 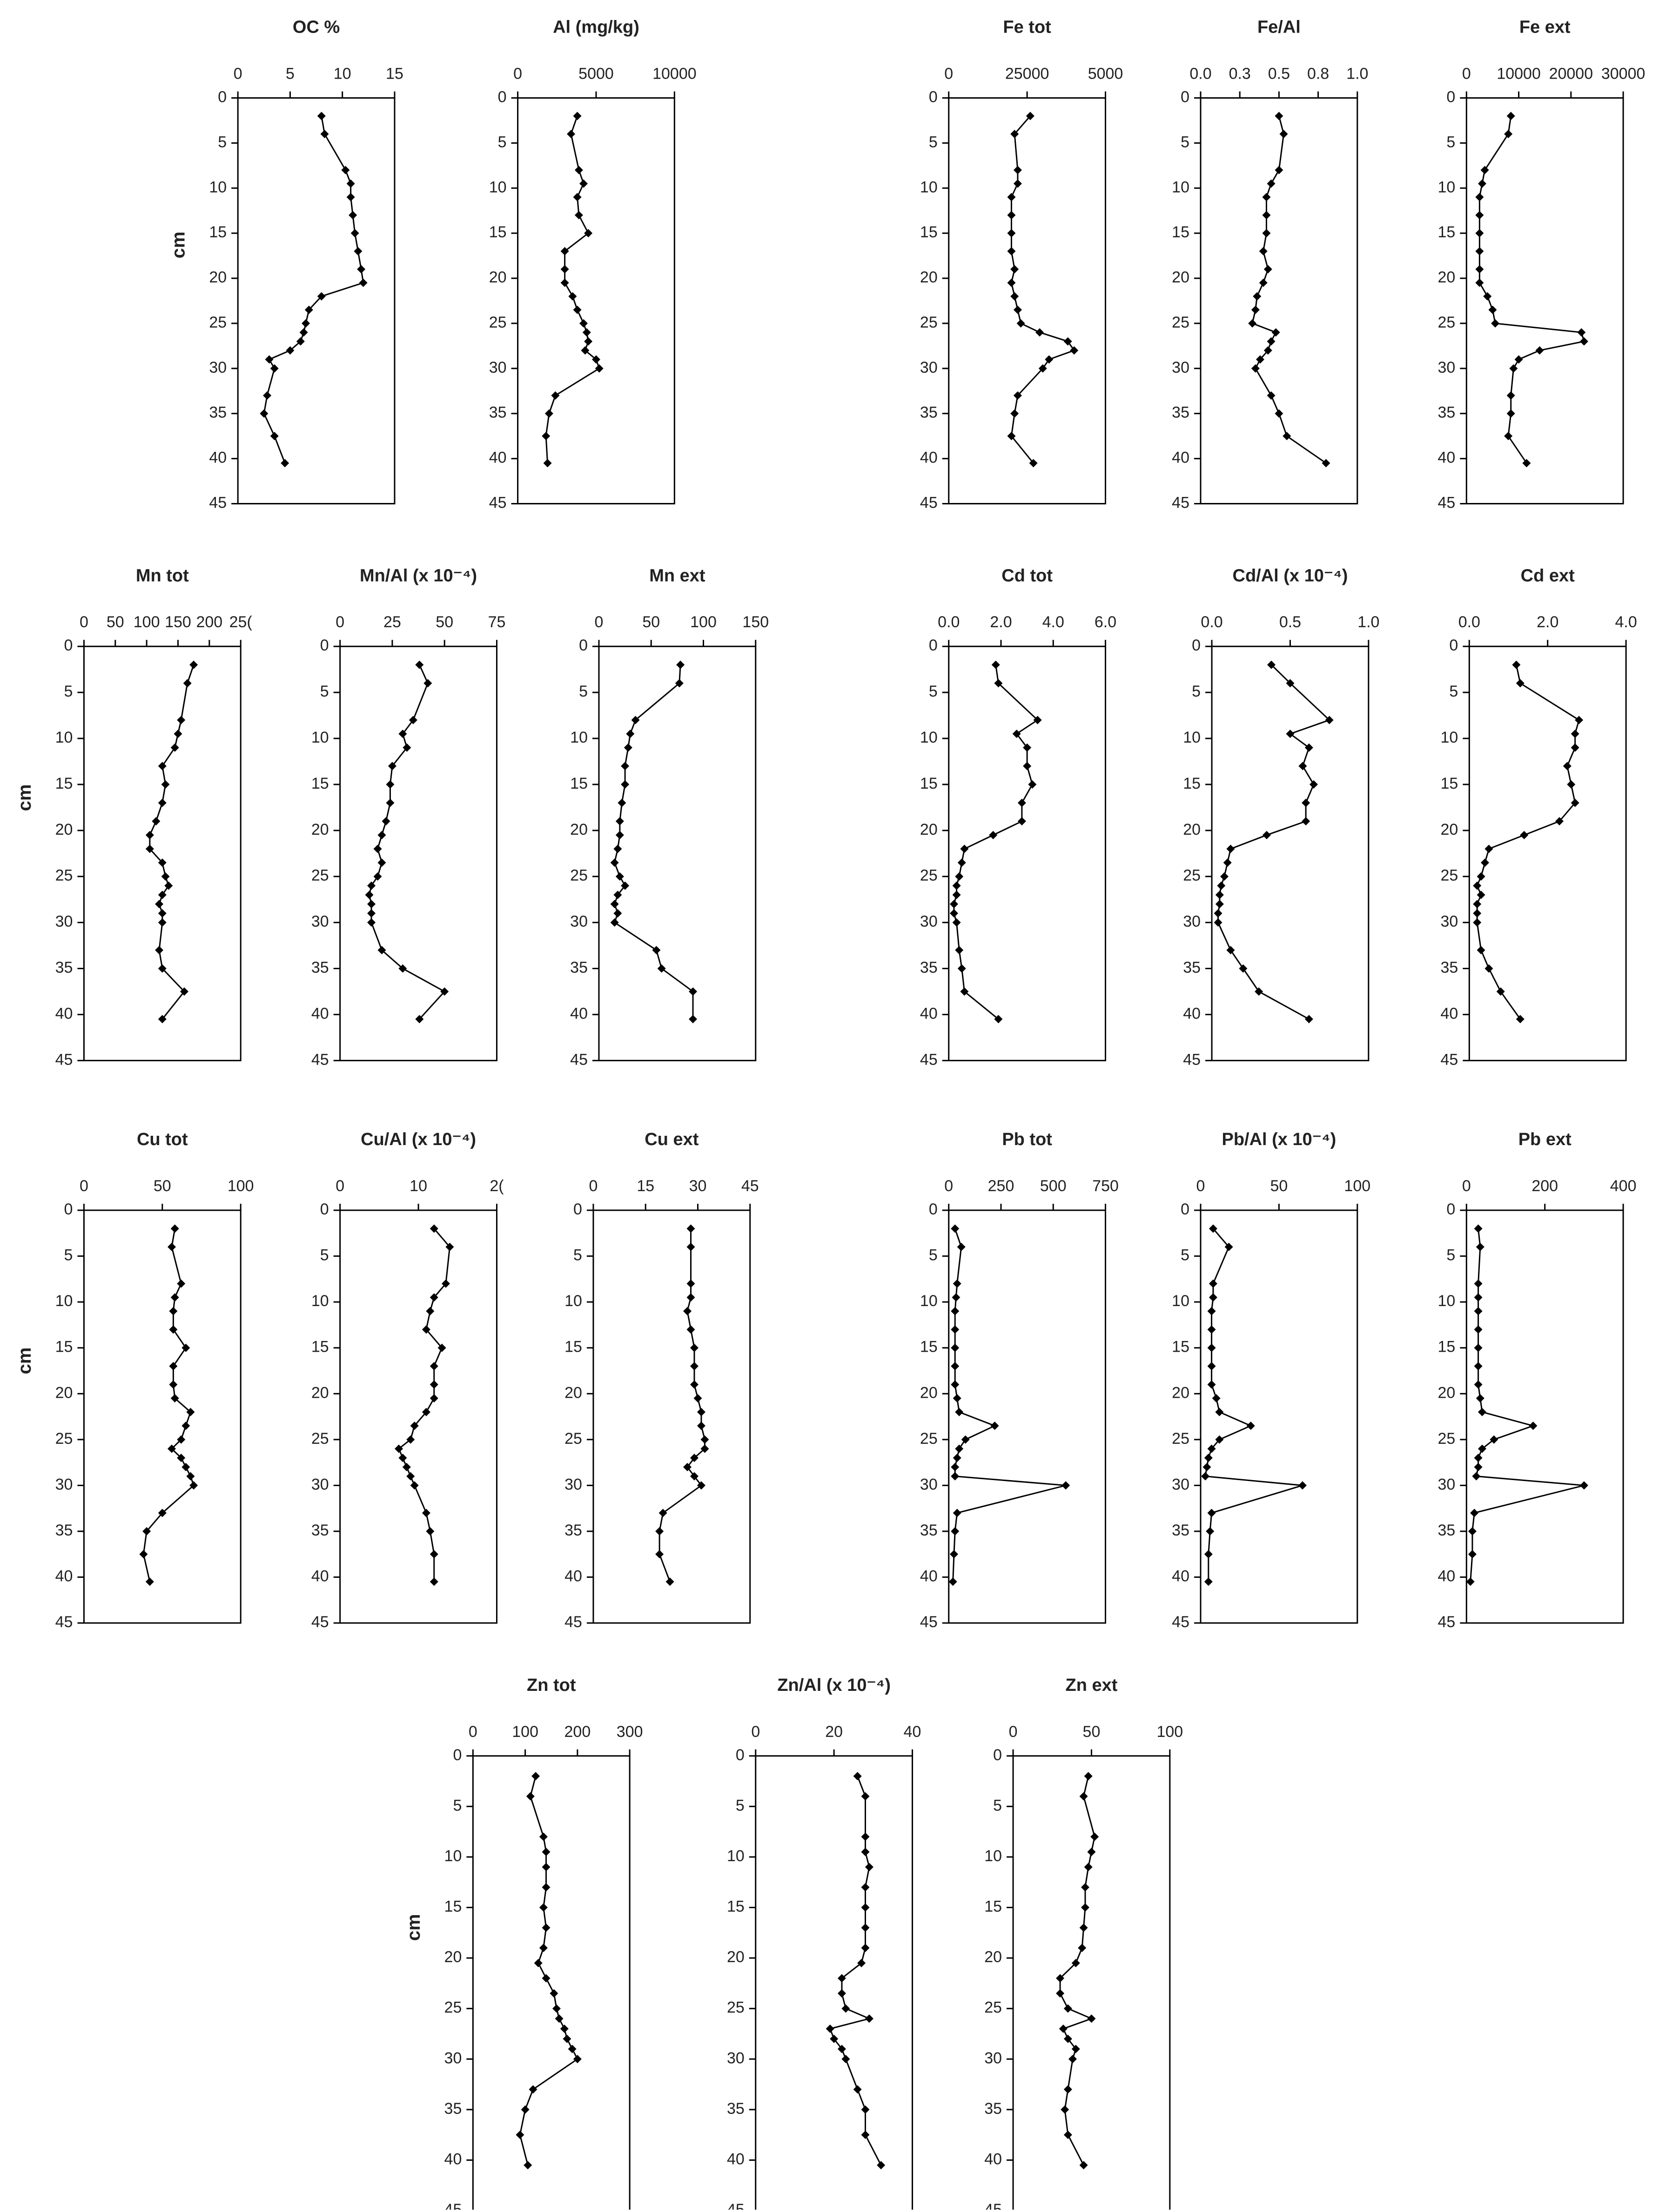 I want to click on x-tick-label: 100, so click(x=241, y=1186).